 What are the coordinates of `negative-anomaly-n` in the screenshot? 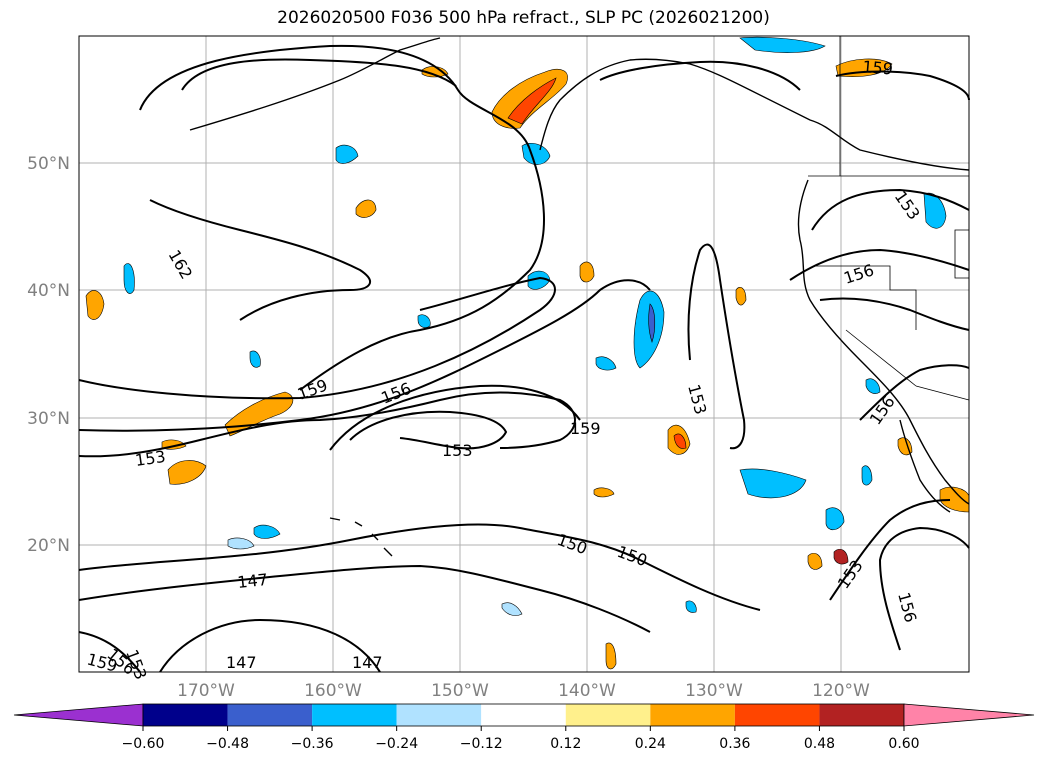 It's located at (347, 154).